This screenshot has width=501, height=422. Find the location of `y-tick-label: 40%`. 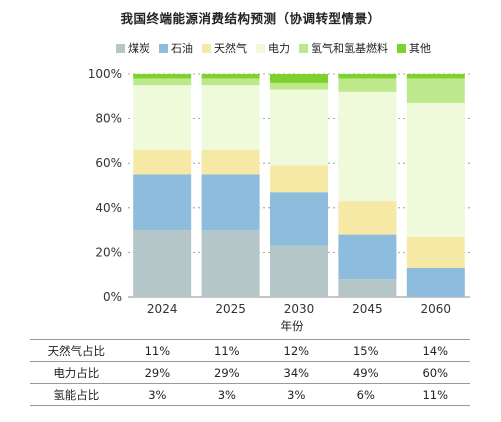

y-tick-label: 40% is located at coordinates (108, 208).